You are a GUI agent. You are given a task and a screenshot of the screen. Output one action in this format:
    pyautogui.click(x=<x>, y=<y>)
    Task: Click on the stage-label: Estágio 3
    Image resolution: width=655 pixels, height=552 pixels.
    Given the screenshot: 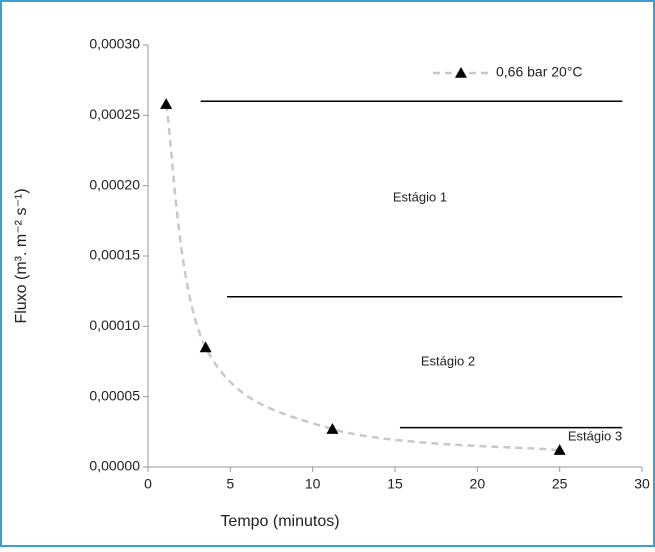 What is the action you would take?
    pyautogui.click(x=595, y=435)
    